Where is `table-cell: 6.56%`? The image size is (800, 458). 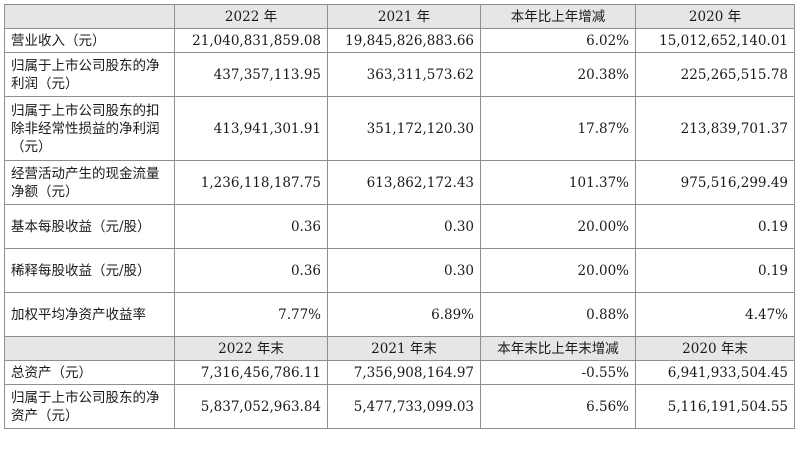 table-cell: 6.56% is located at coordinates (558, 406).